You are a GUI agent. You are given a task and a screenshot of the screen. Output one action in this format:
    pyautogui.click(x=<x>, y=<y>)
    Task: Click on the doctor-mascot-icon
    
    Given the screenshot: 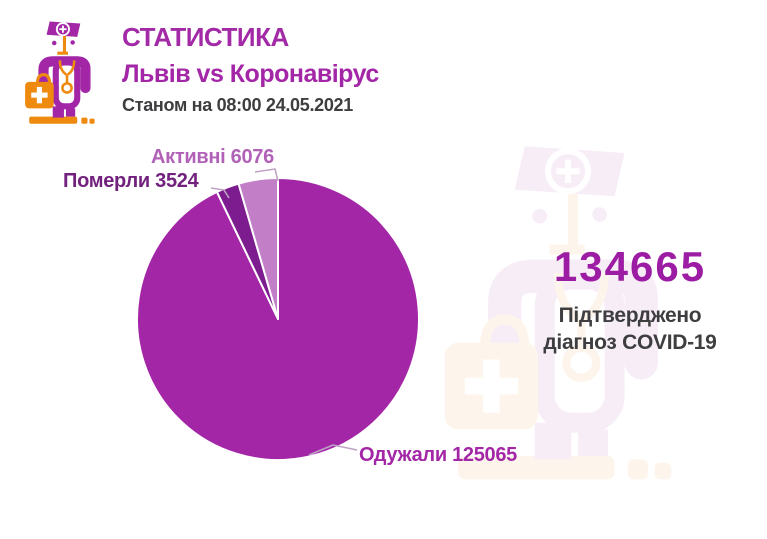 What is the action you would take?
    pyautogui.click(x=66, y=67)
    